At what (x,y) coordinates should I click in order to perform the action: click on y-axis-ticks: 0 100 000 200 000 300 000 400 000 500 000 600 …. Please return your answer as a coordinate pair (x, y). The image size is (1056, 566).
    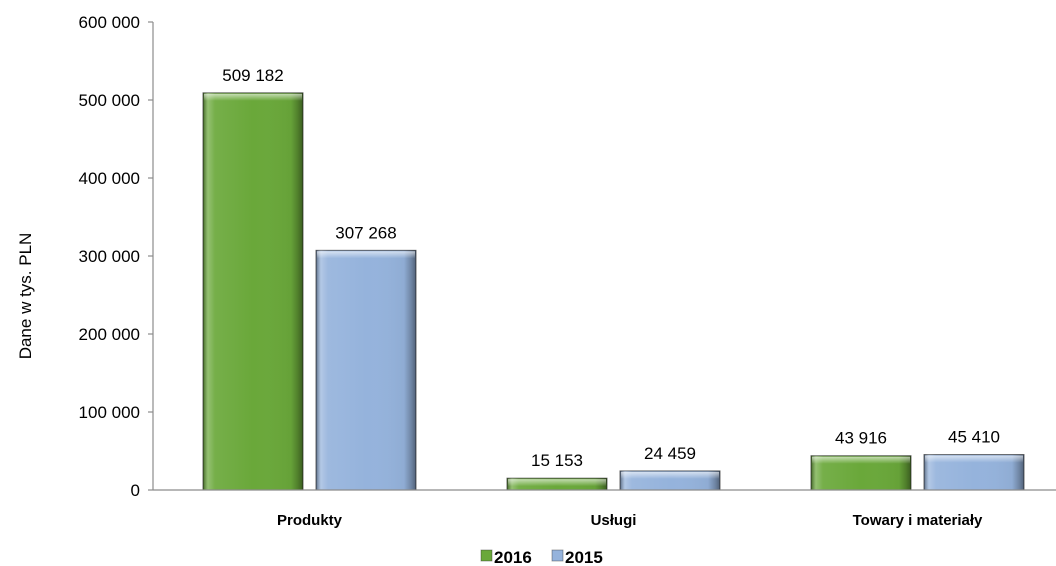
    Looking at the image, I should click on (116, 256).